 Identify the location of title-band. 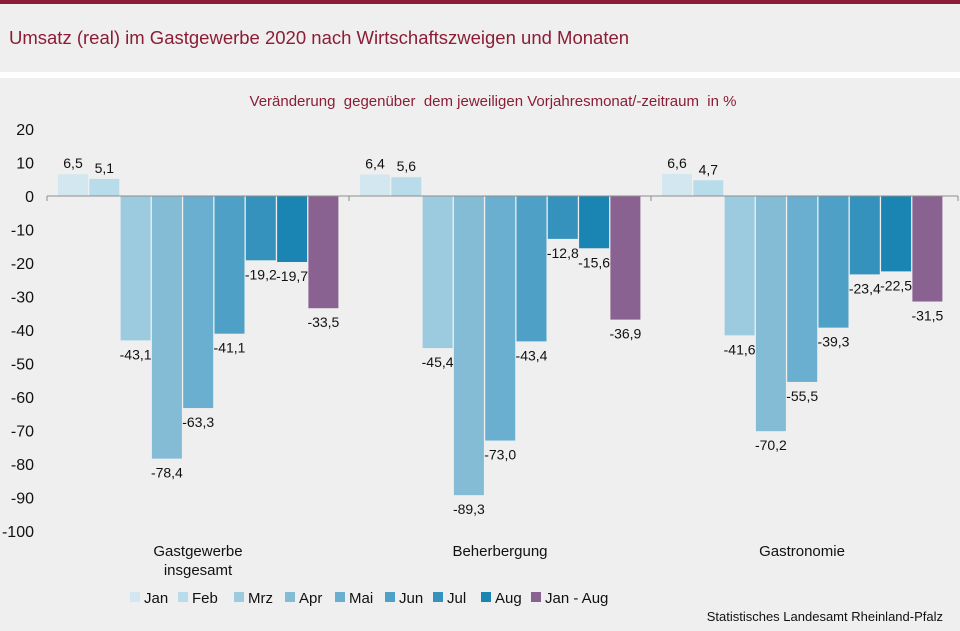
(480, 38).